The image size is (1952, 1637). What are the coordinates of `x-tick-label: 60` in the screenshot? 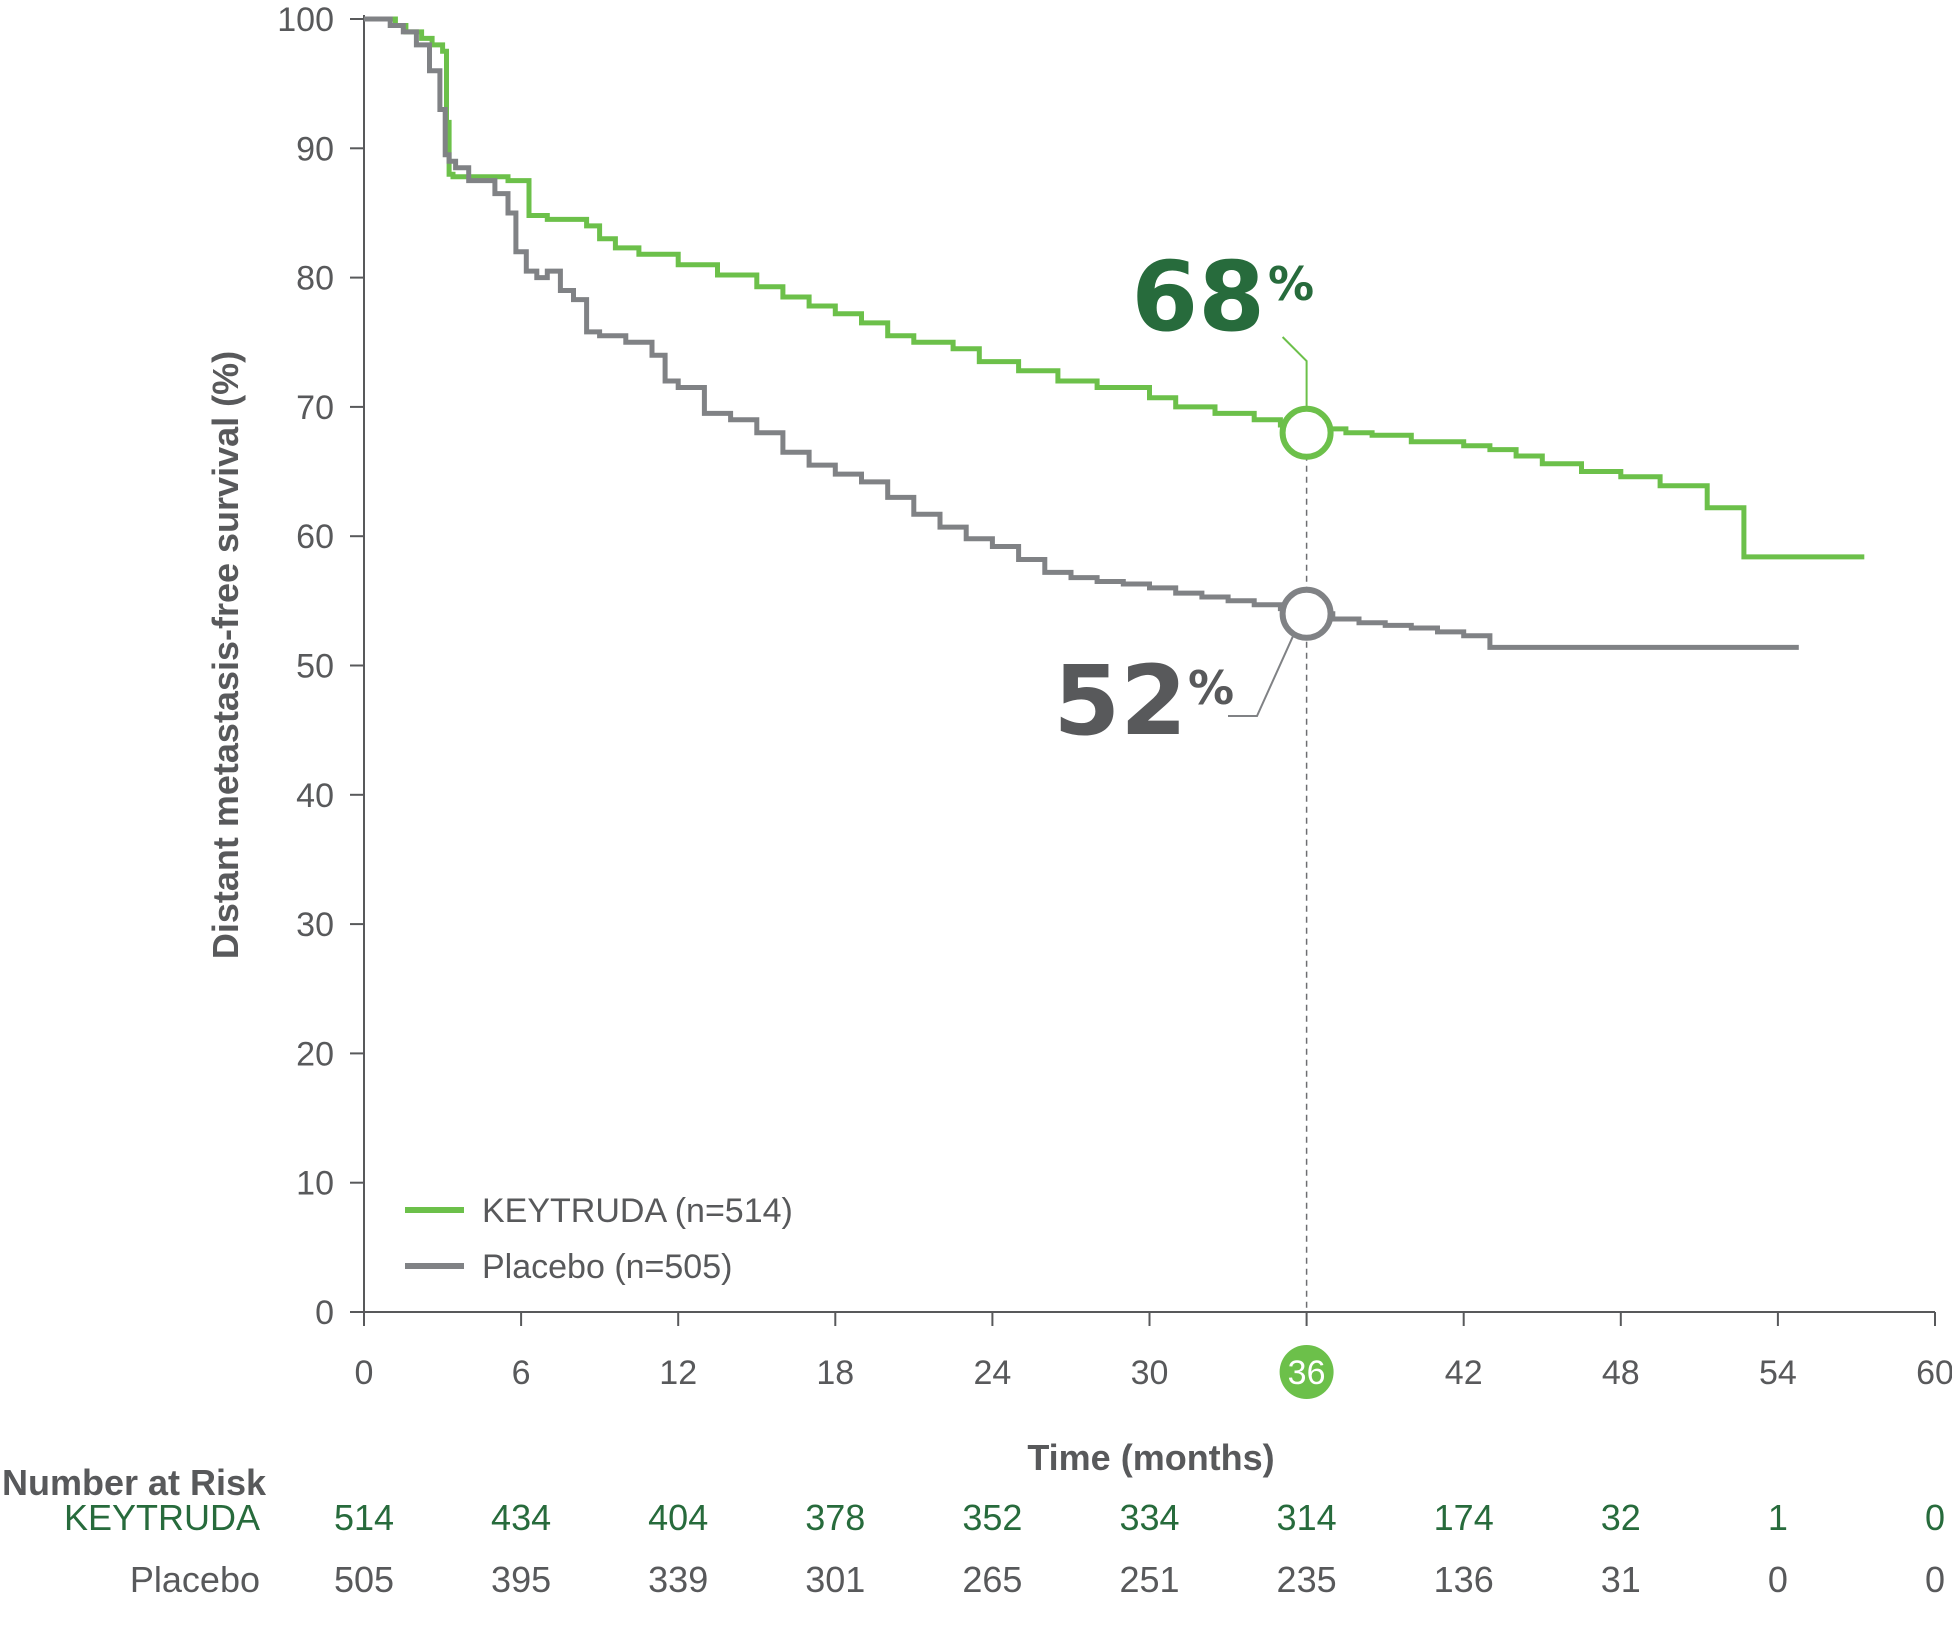 It's located at (1934, 1373).